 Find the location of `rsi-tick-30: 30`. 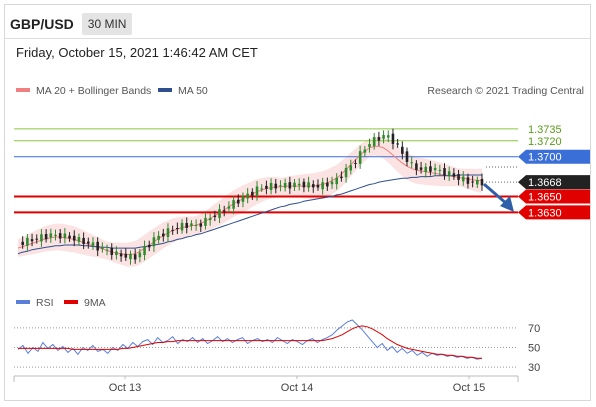

rsi-tick-30: 30 is located at coordinates (534, 368).